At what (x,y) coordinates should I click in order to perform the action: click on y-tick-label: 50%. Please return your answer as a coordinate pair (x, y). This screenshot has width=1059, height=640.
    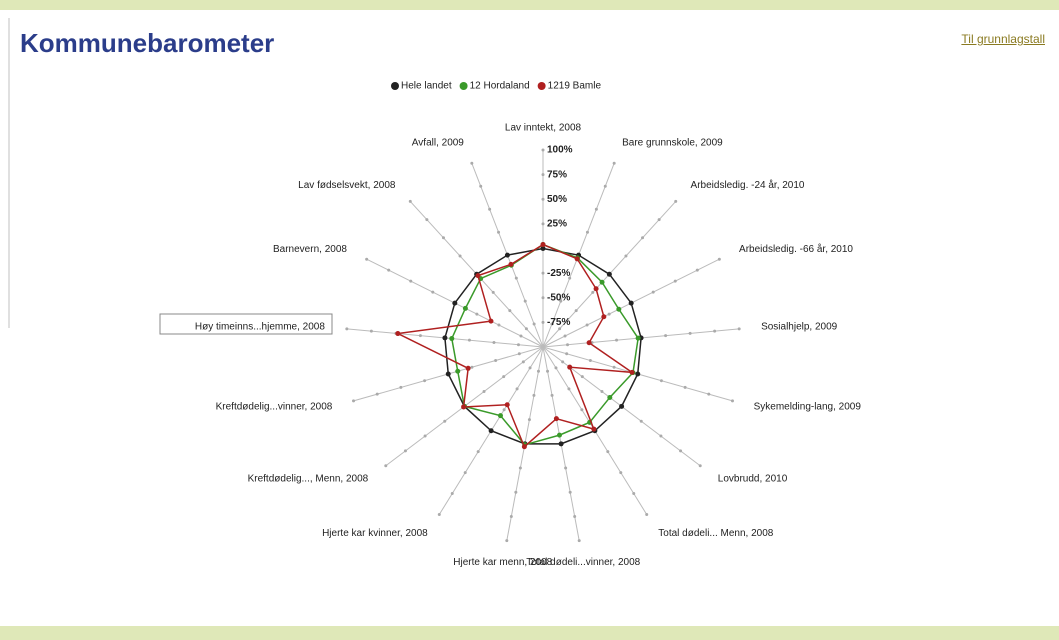
    Looking at the image, I should click on (557, 199).